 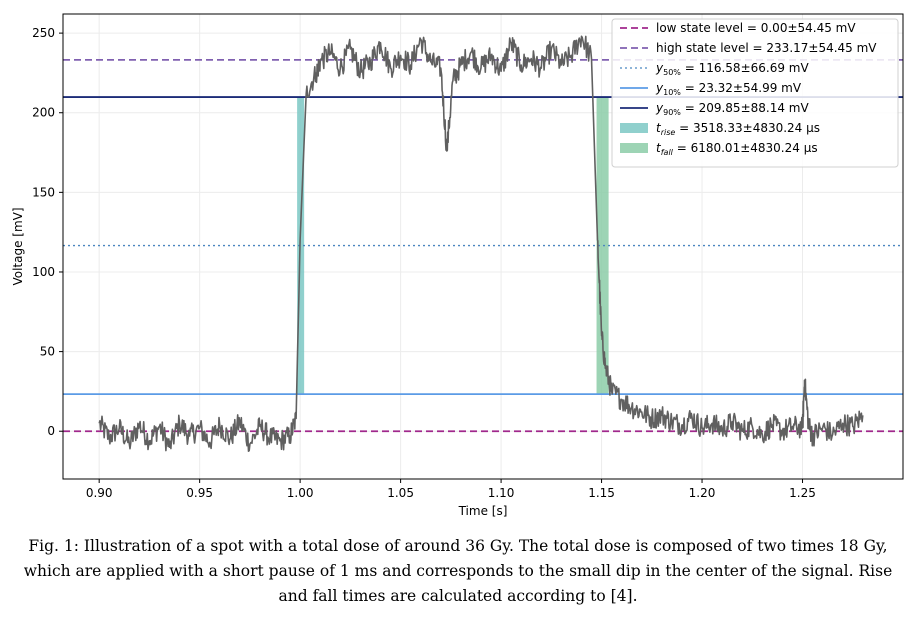 I want to click on legend-label: high state level = 233.17±54.45 mV, so click(x=766, y=48).